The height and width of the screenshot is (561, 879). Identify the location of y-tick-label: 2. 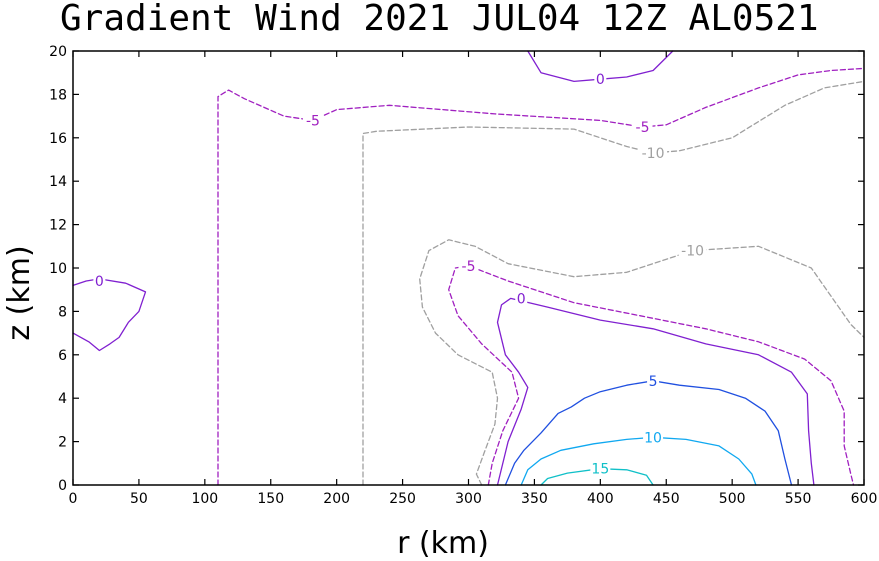
(62, 443).